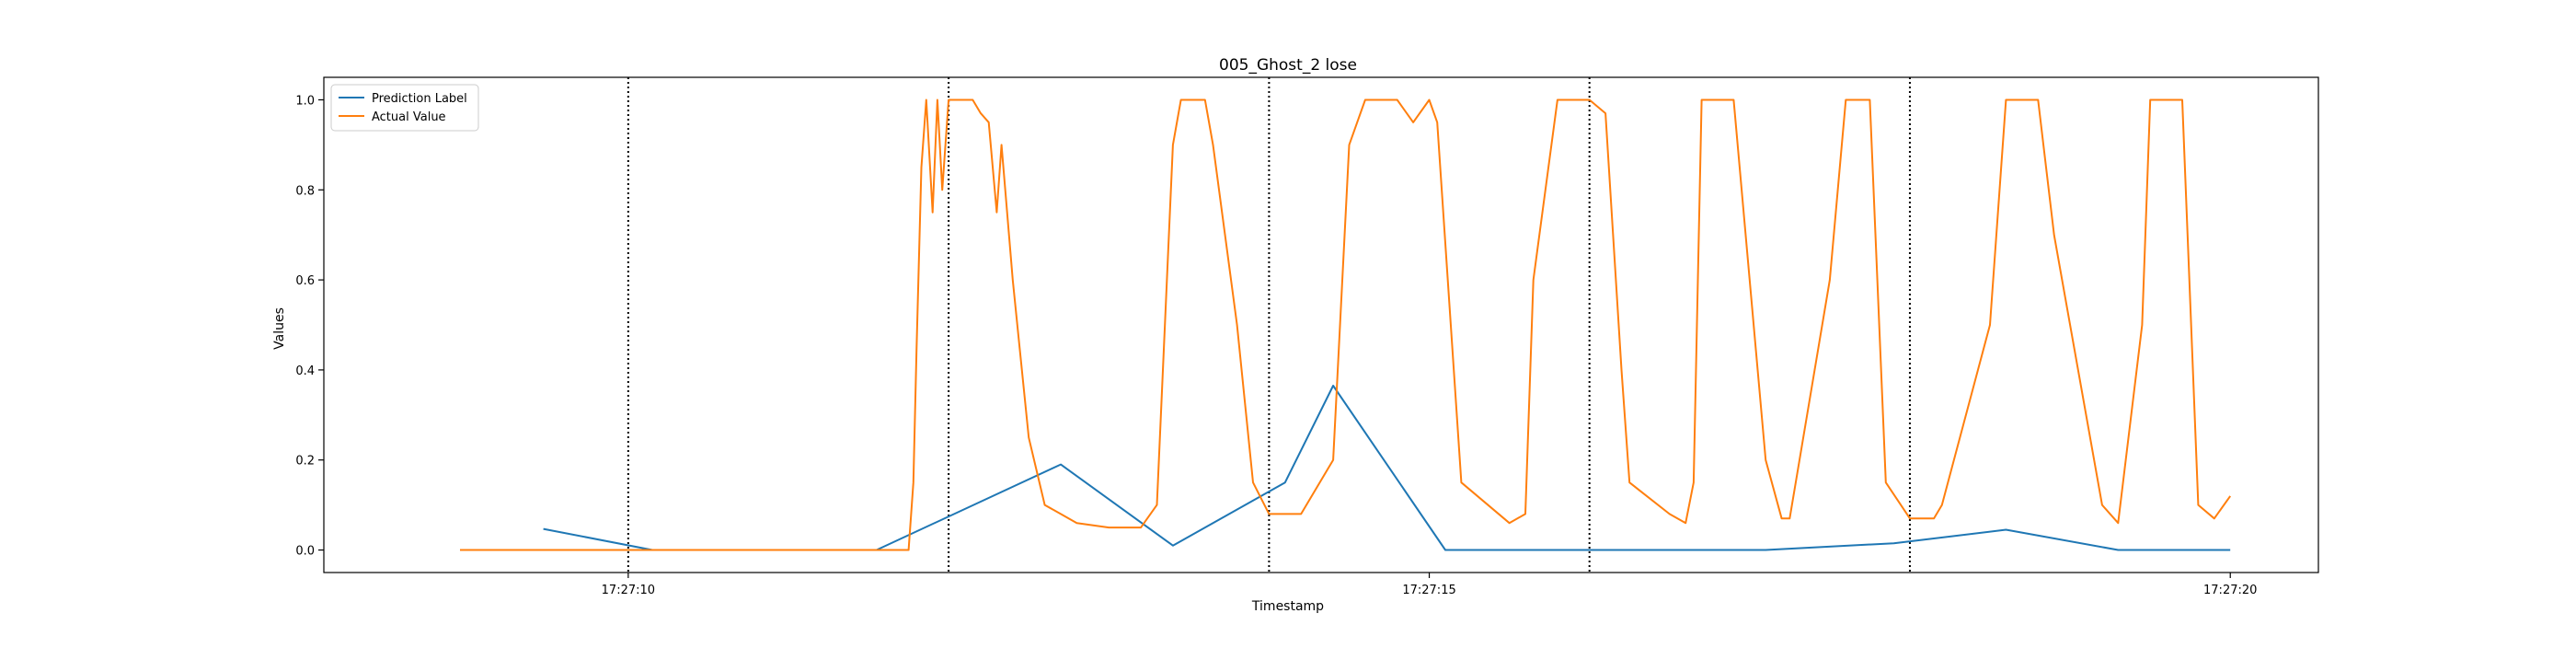 This screenshot has width=2576, height=648. What do you see at coordinates (2230, 590) in the screenshot?
I see `x-tick-label: 17:27:20` at bounding box center [2230, 590].